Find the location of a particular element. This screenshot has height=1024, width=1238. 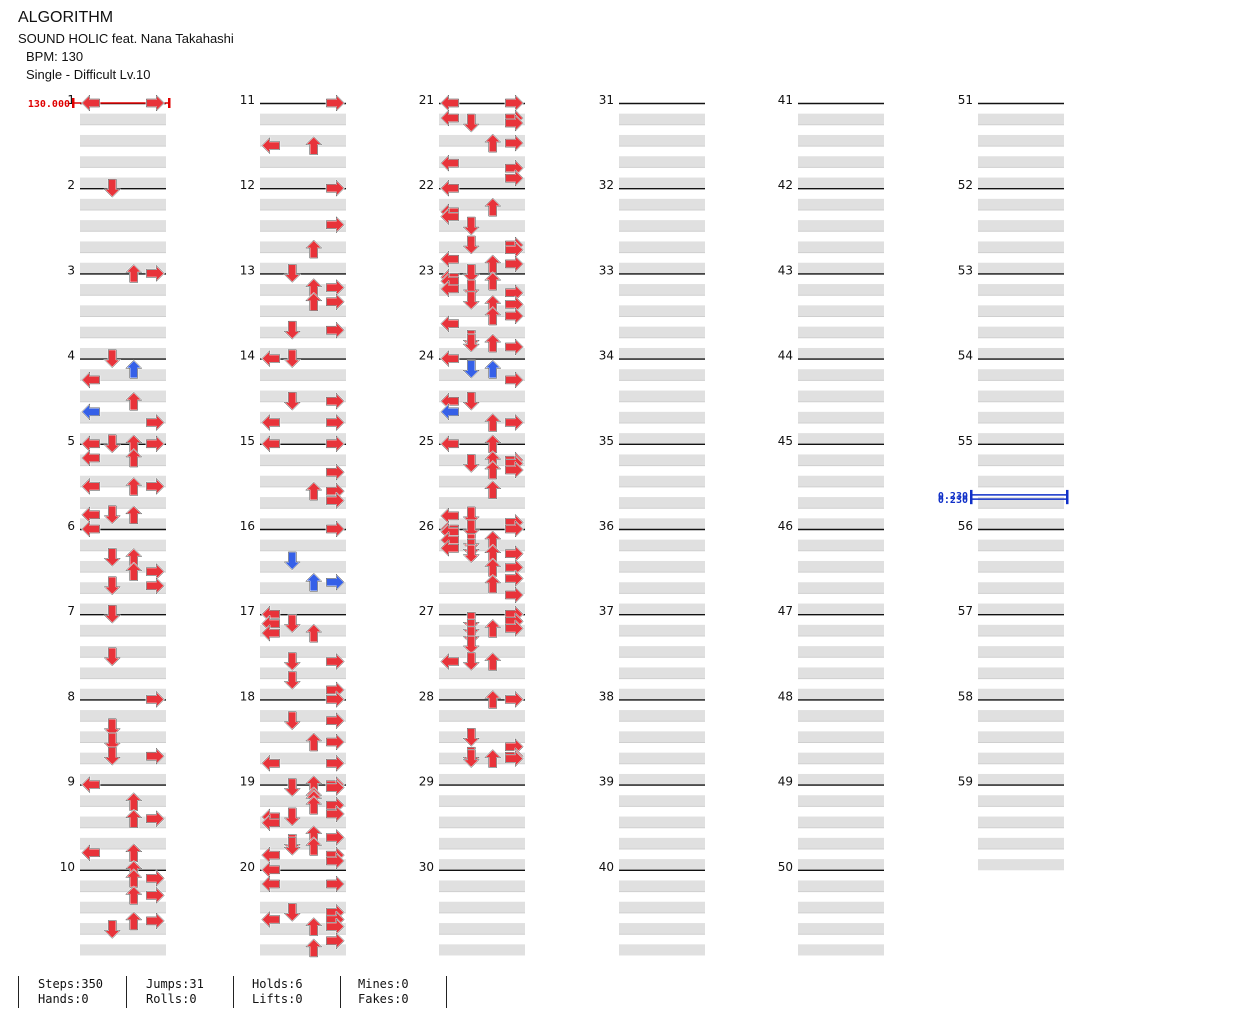

measure: 16 is located at coordinates (293, 567).